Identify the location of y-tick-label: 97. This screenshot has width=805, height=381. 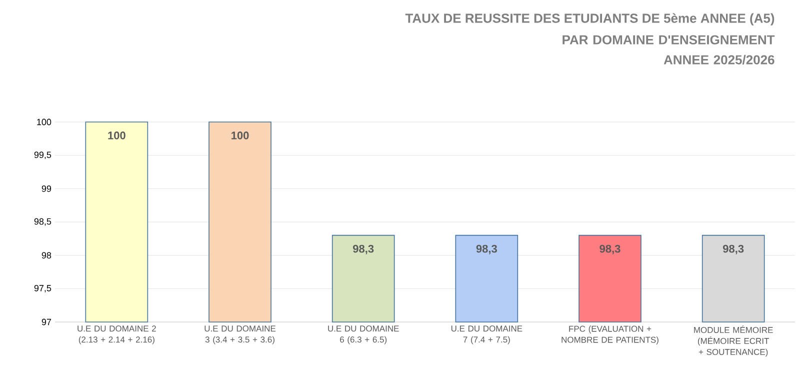
(47, 322).